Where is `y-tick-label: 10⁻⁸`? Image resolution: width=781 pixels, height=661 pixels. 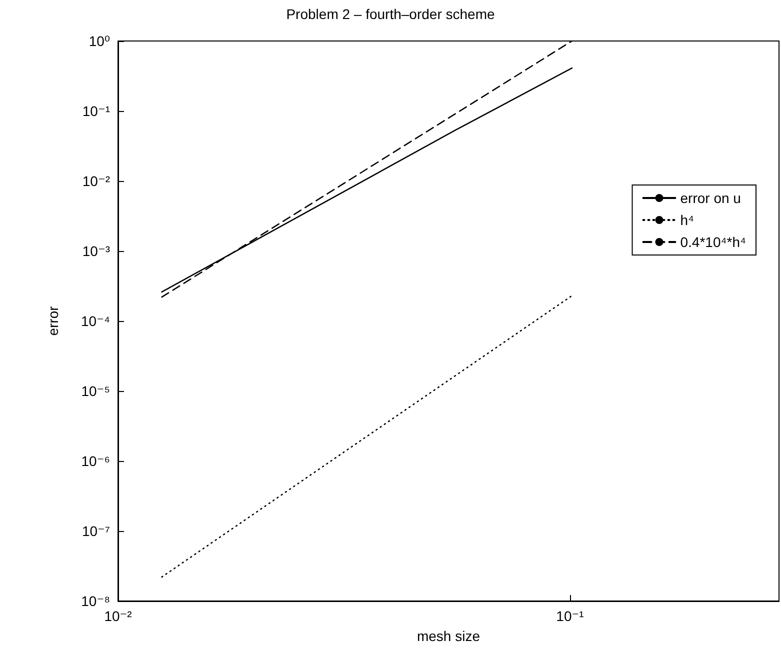
y-tick-label: 10⁻⁸ is located at coordinates (95, 601).